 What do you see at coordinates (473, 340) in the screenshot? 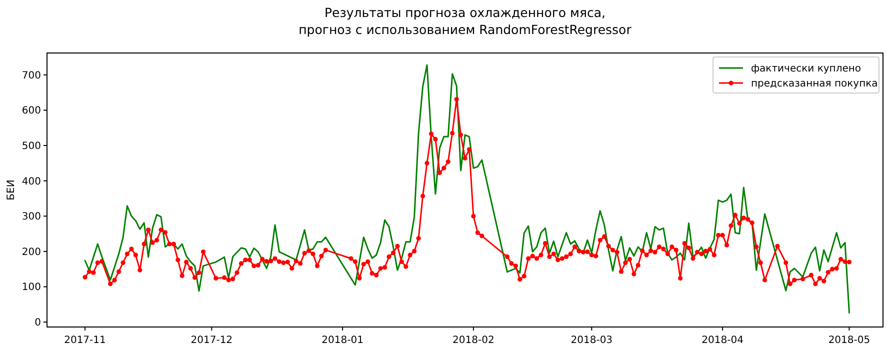
I see `x-tick-label: 2018-02` at bounding box center [473, 340].